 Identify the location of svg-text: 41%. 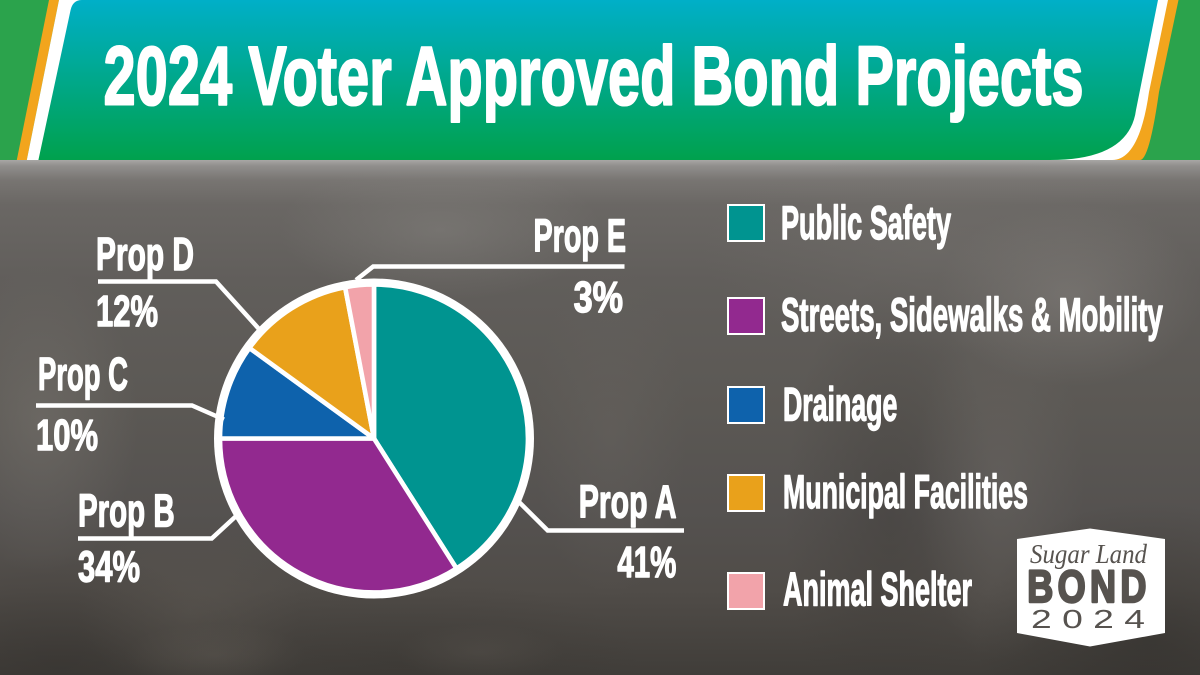
(646, 562).